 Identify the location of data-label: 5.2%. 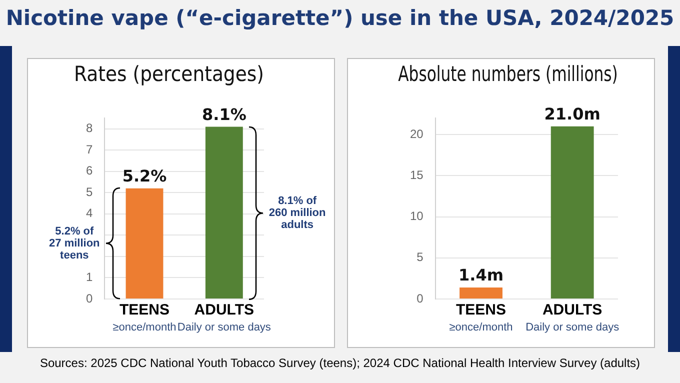
(144, 176).